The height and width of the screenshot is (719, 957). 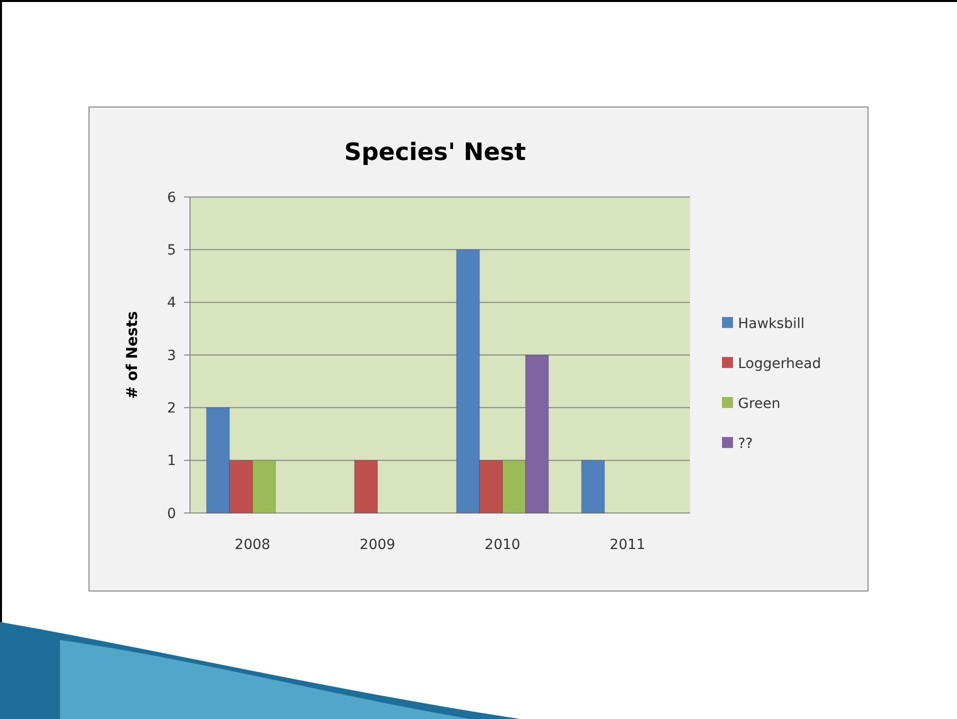 What do you see at coordinates (171, 408) in the screenshot?
I see `y-tick-label: 2` at bounding box center [171, 408].